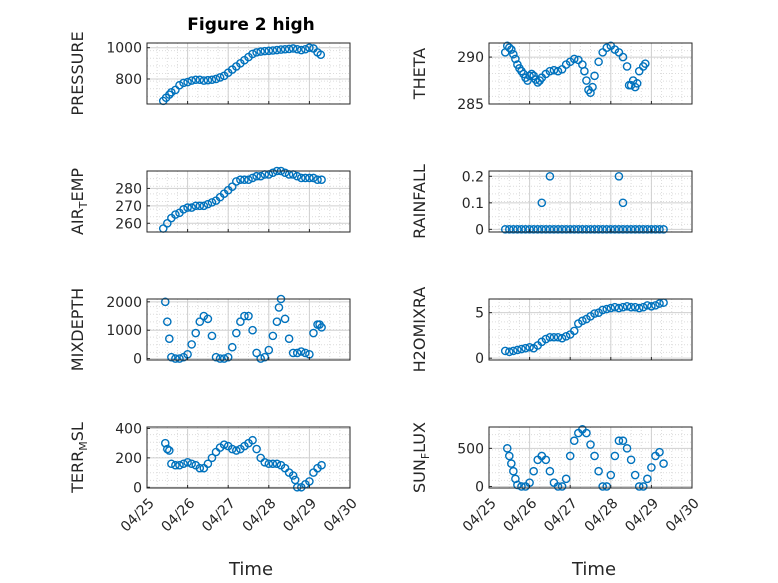 The width and height of the screenshot is (778, 583). I want to click on y-tick-label: 260, so click(128, 224).